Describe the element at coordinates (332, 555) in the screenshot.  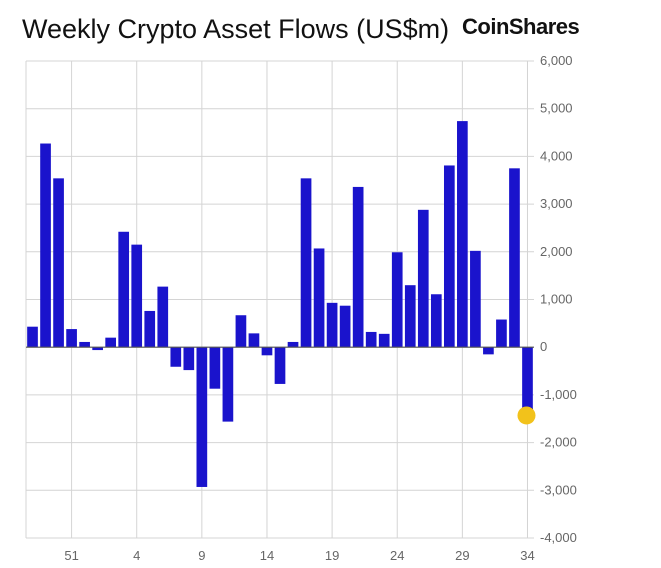
I see `x-tick-label: 19` at that location.